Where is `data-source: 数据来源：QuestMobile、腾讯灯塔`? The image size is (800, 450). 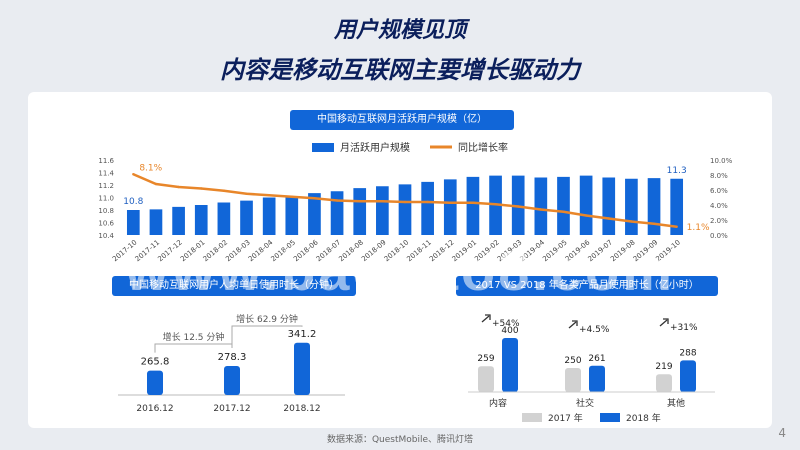 data-source: 数据来源：QuestMobile、腾讯灯塔 is located at coordinates (400, 440).